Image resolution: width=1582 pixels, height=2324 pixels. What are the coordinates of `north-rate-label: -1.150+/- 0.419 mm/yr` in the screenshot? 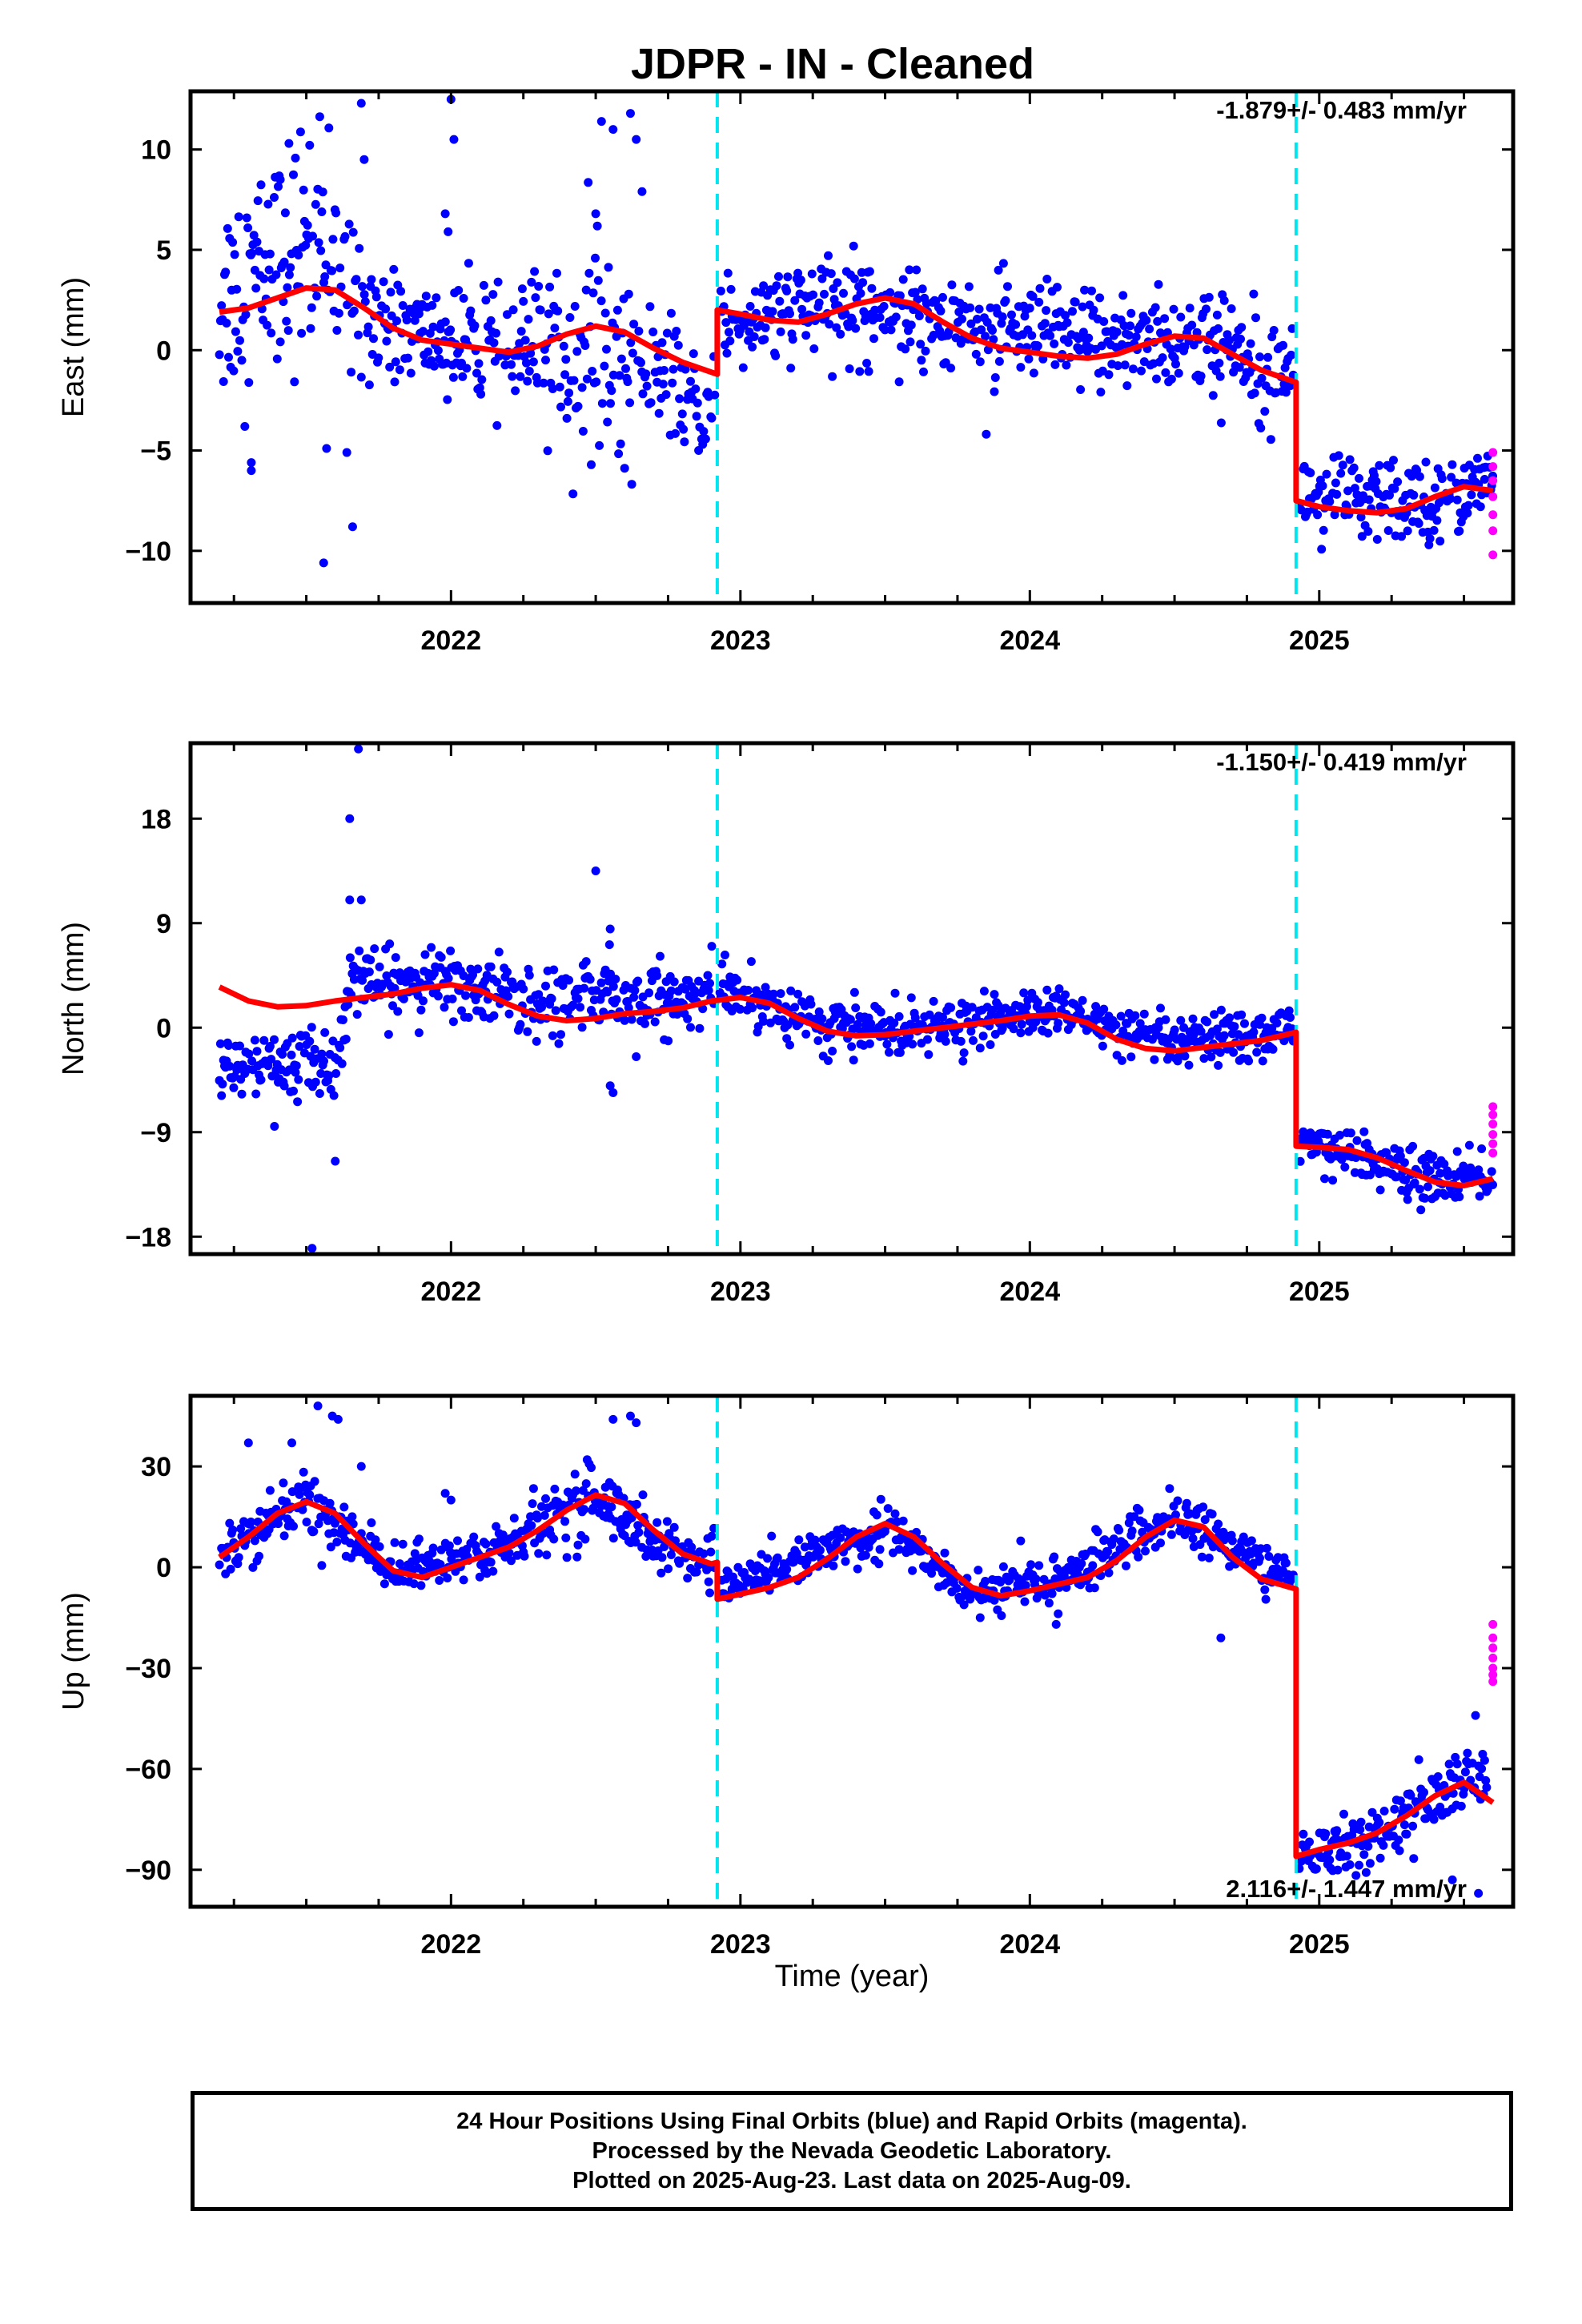 It's located at (1341, 762).